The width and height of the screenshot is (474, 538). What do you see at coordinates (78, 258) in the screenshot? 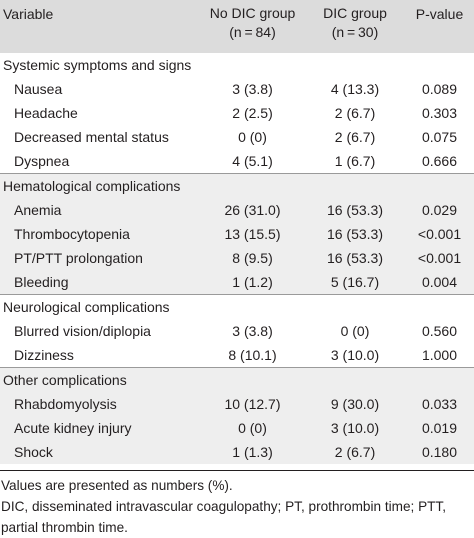
I see `row-label: PT/PTT prolongation` at bounding box center [78, 258].